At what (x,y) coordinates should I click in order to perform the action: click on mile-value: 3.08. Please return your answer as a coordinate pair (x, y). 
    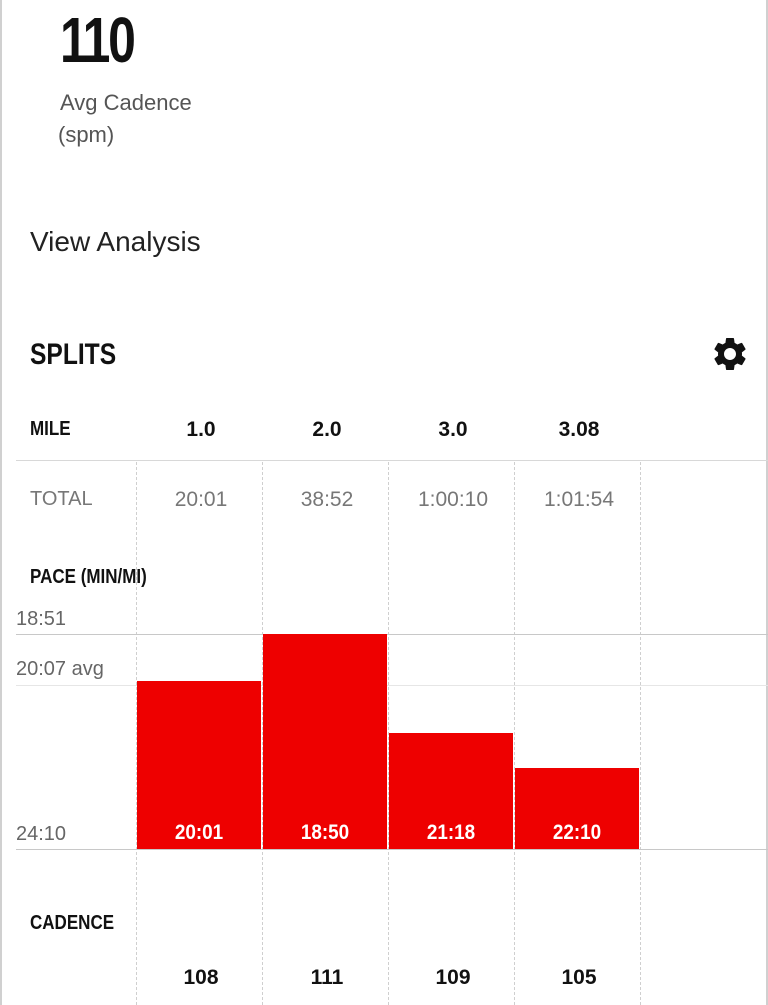
    Looking at the image, I should click on (579, 429).